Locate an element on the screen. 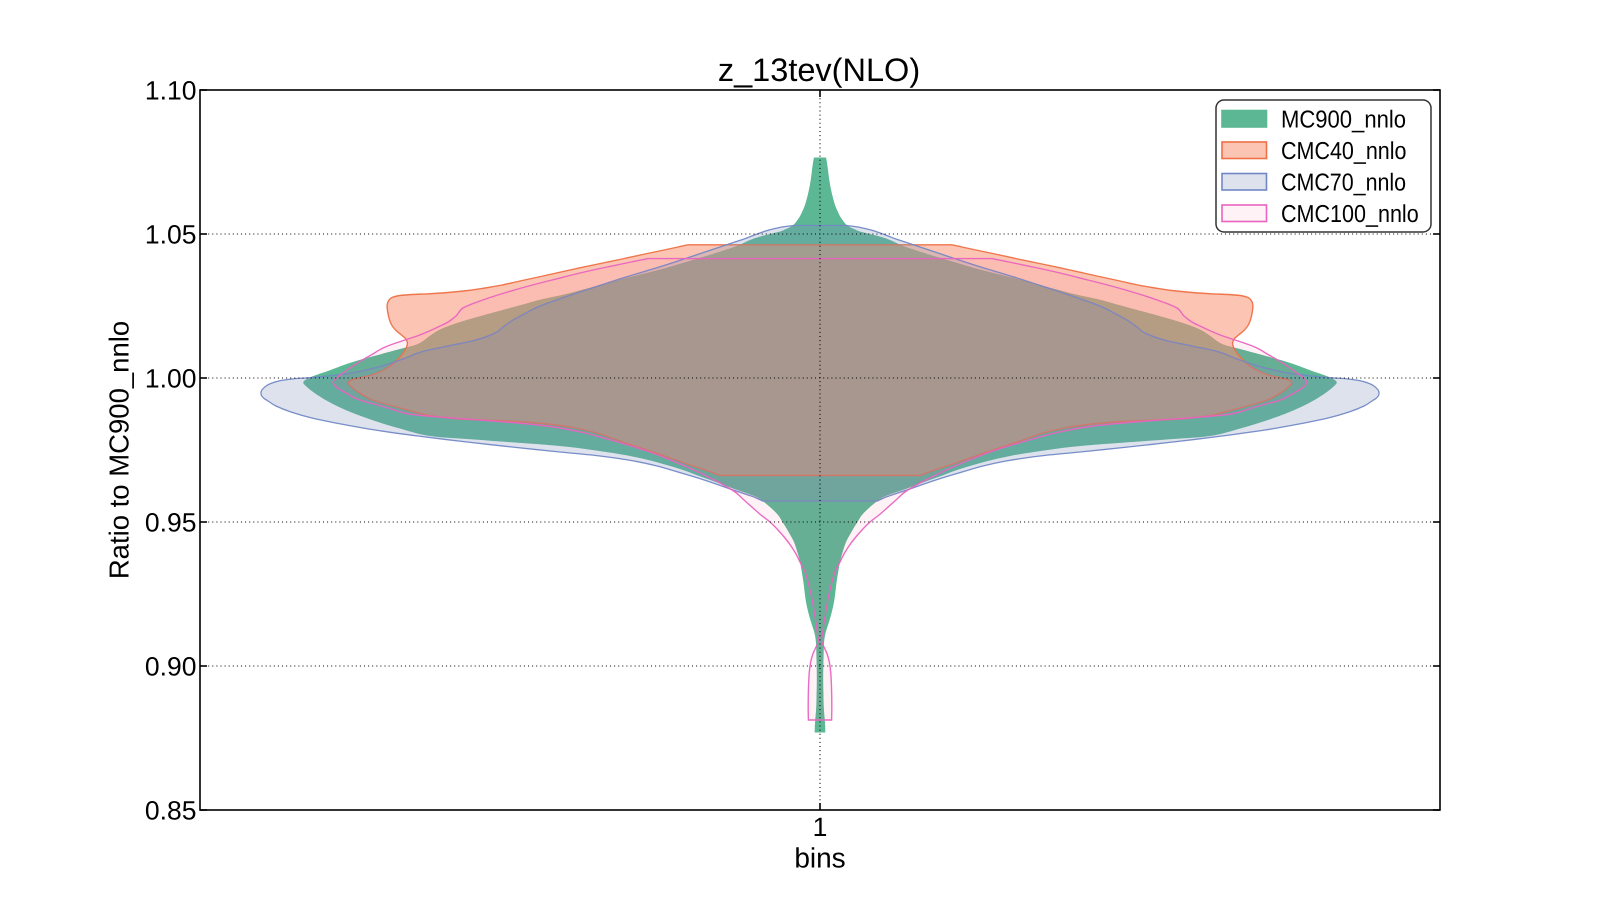  svg-text: MC900_nnlo is located at coordinates (1343, 120).